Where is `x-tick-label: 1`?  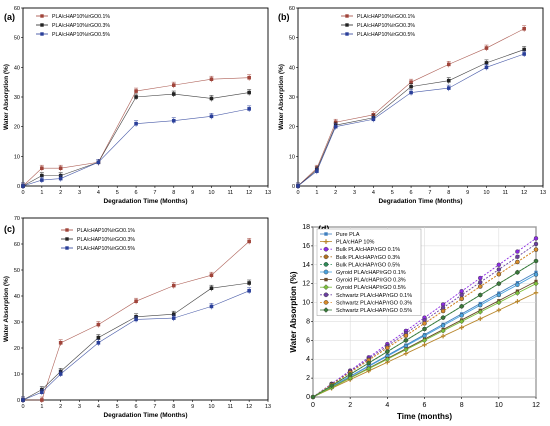
x-tick-label: 1 is located at coordinates (316, 193).